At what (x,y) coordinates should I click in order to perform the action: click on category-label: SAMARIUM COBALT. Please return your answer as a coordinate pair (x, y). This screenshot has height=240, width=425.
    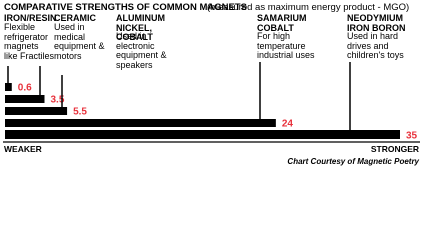
    Looking at the image, I should click on (282, 23).